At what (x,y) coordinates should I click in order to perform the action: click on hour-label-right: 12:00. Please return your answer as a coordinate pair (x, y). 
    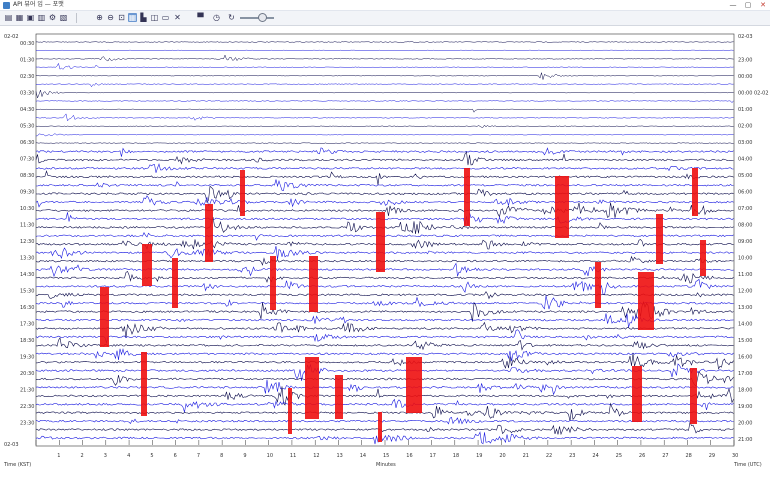
    Looking at the image, I should click on (745, 292).